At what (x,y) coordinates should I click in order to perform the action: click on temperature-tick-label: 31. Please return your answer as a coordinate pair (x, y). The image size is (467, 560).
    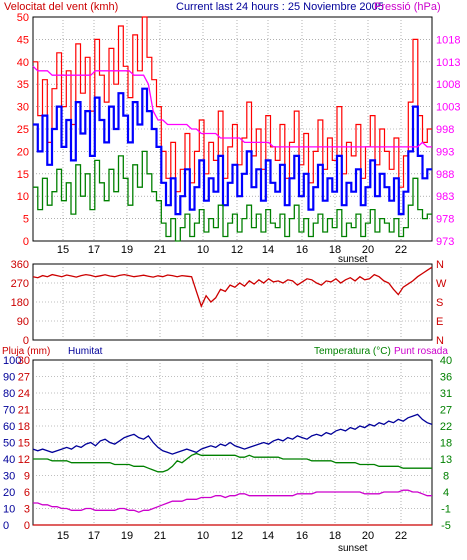
    Looking at the image, I should click on (446, 394).